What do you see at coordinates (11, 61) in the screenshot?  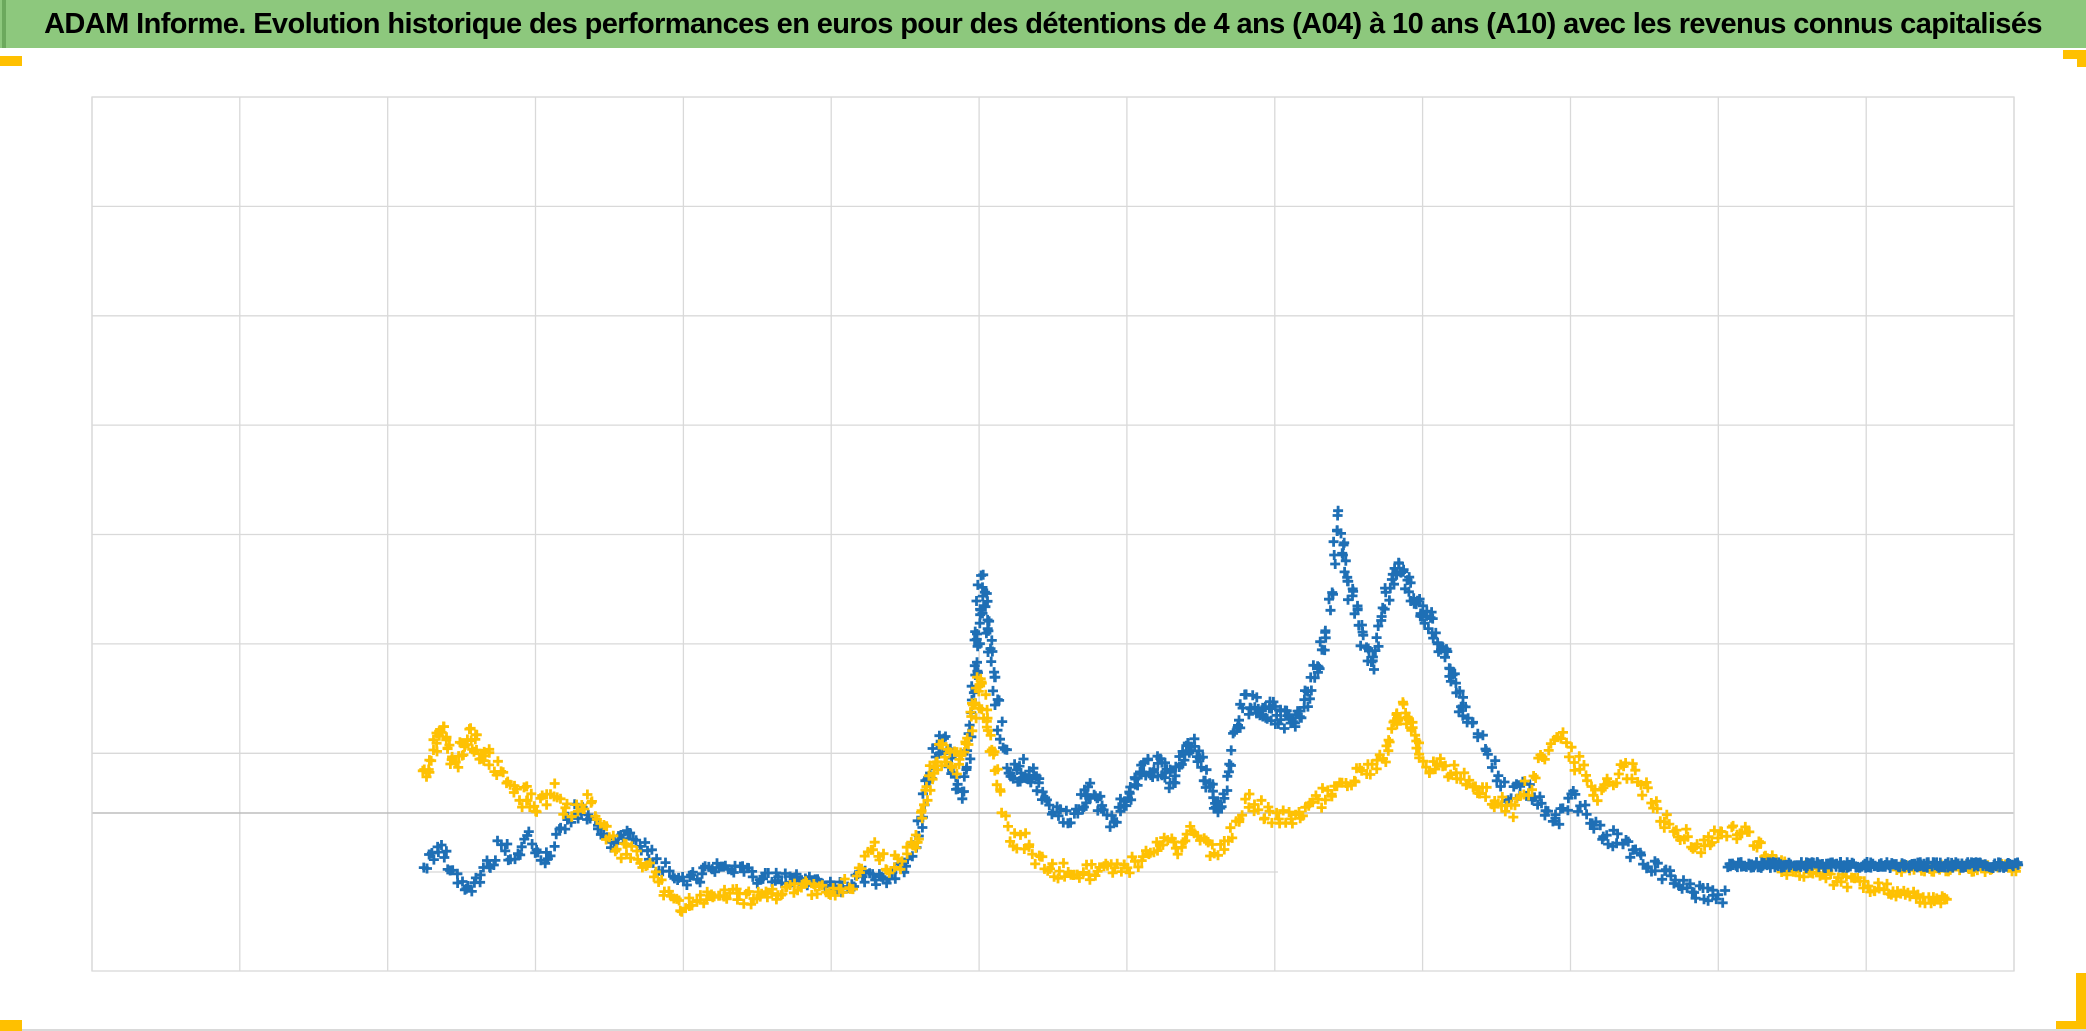 I see `corner-accent-top-left` at bounding box center [11, 61].